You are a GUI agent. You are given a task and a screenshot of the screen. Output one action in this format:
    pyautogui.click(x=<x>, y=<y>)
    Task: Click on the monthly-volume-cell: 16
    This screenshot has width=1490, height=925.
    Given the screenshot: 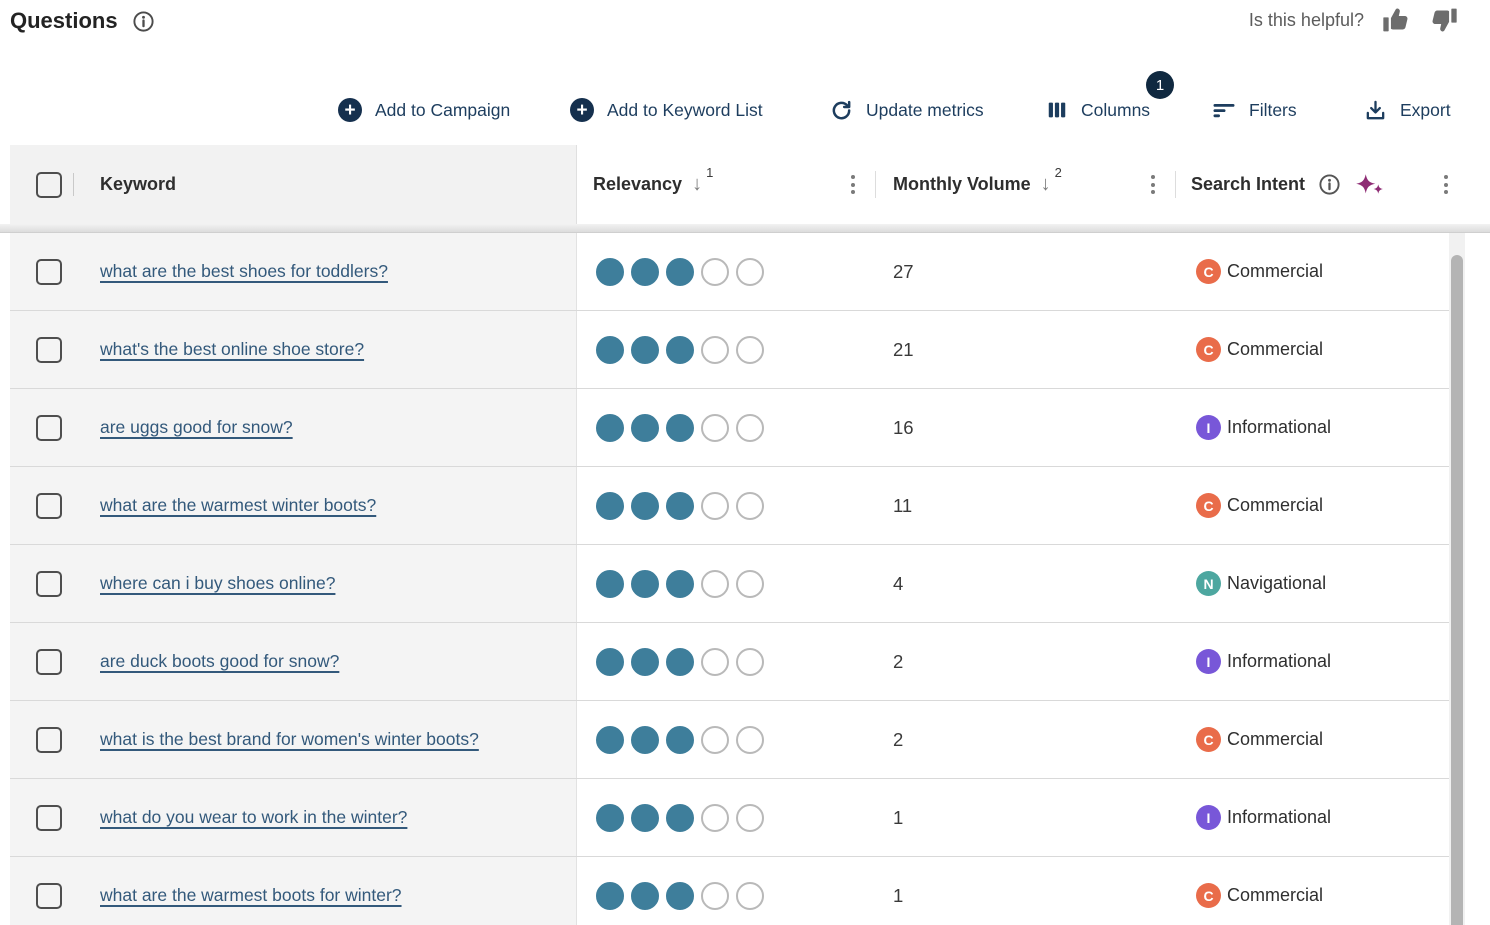 What is the action you would take?
    pyautogui.click(x=1025, y=427)
    